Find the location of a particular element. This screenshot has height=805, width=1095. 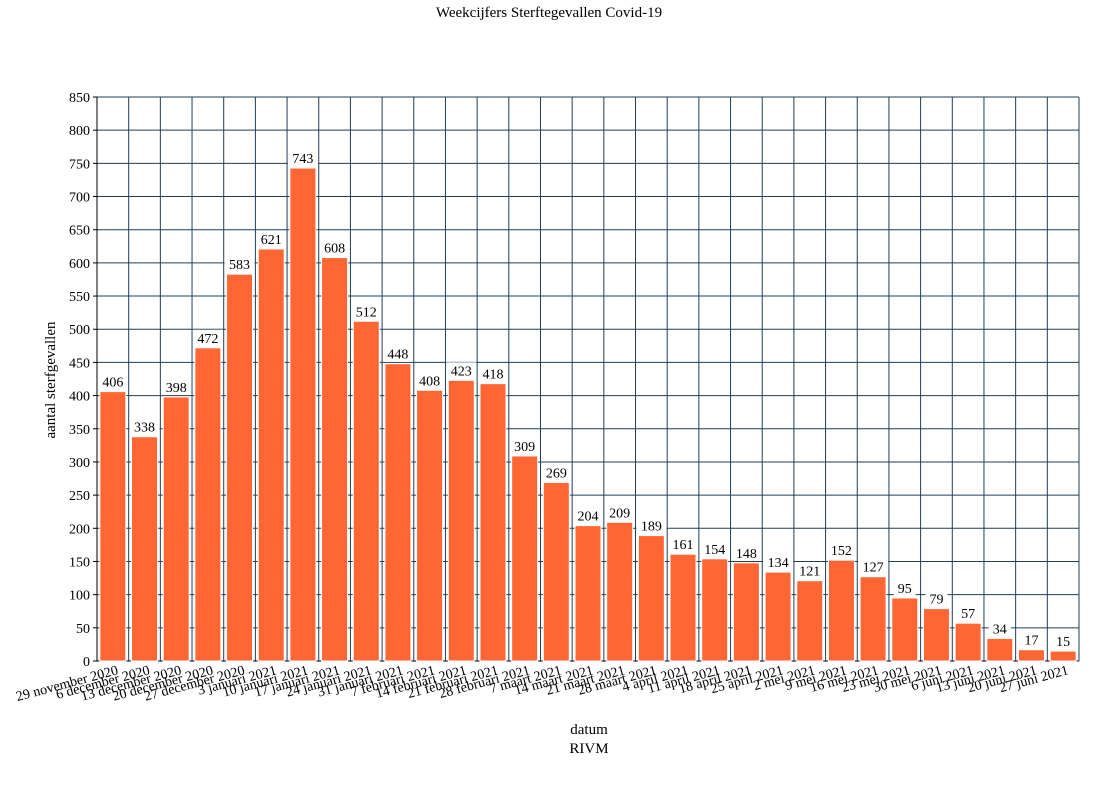

data-label: 79 is located at coordinates (936, 600).